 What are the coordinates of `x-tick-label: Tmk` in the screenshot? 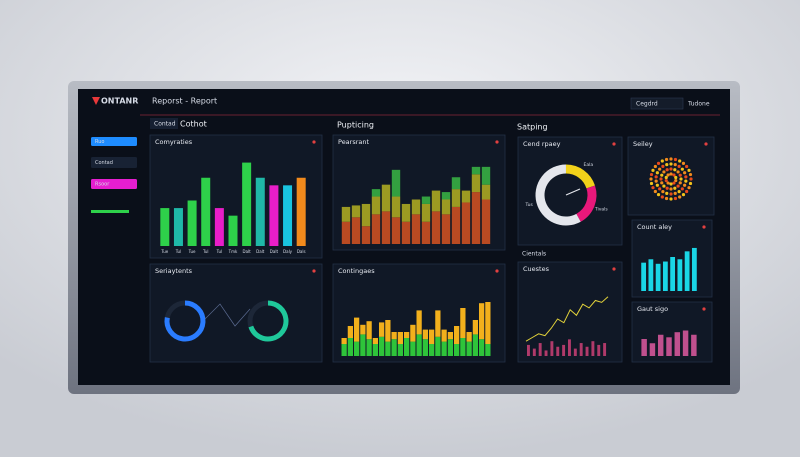 It's located at (233, 251).